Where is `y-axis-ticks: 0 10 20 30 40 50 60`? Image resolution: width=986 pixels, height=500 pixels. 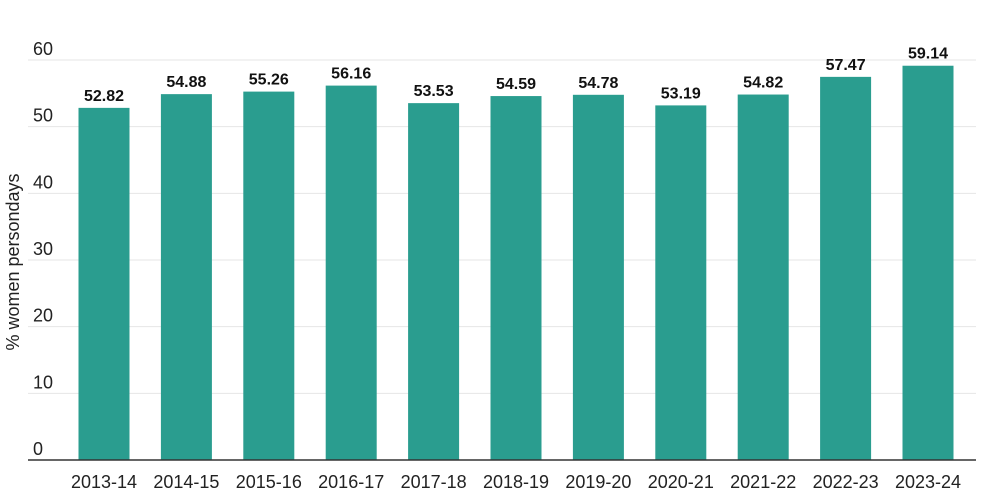
y-axis-ticks: 0 10 20 30 40 50 60 is located at coordinates (43, 249).